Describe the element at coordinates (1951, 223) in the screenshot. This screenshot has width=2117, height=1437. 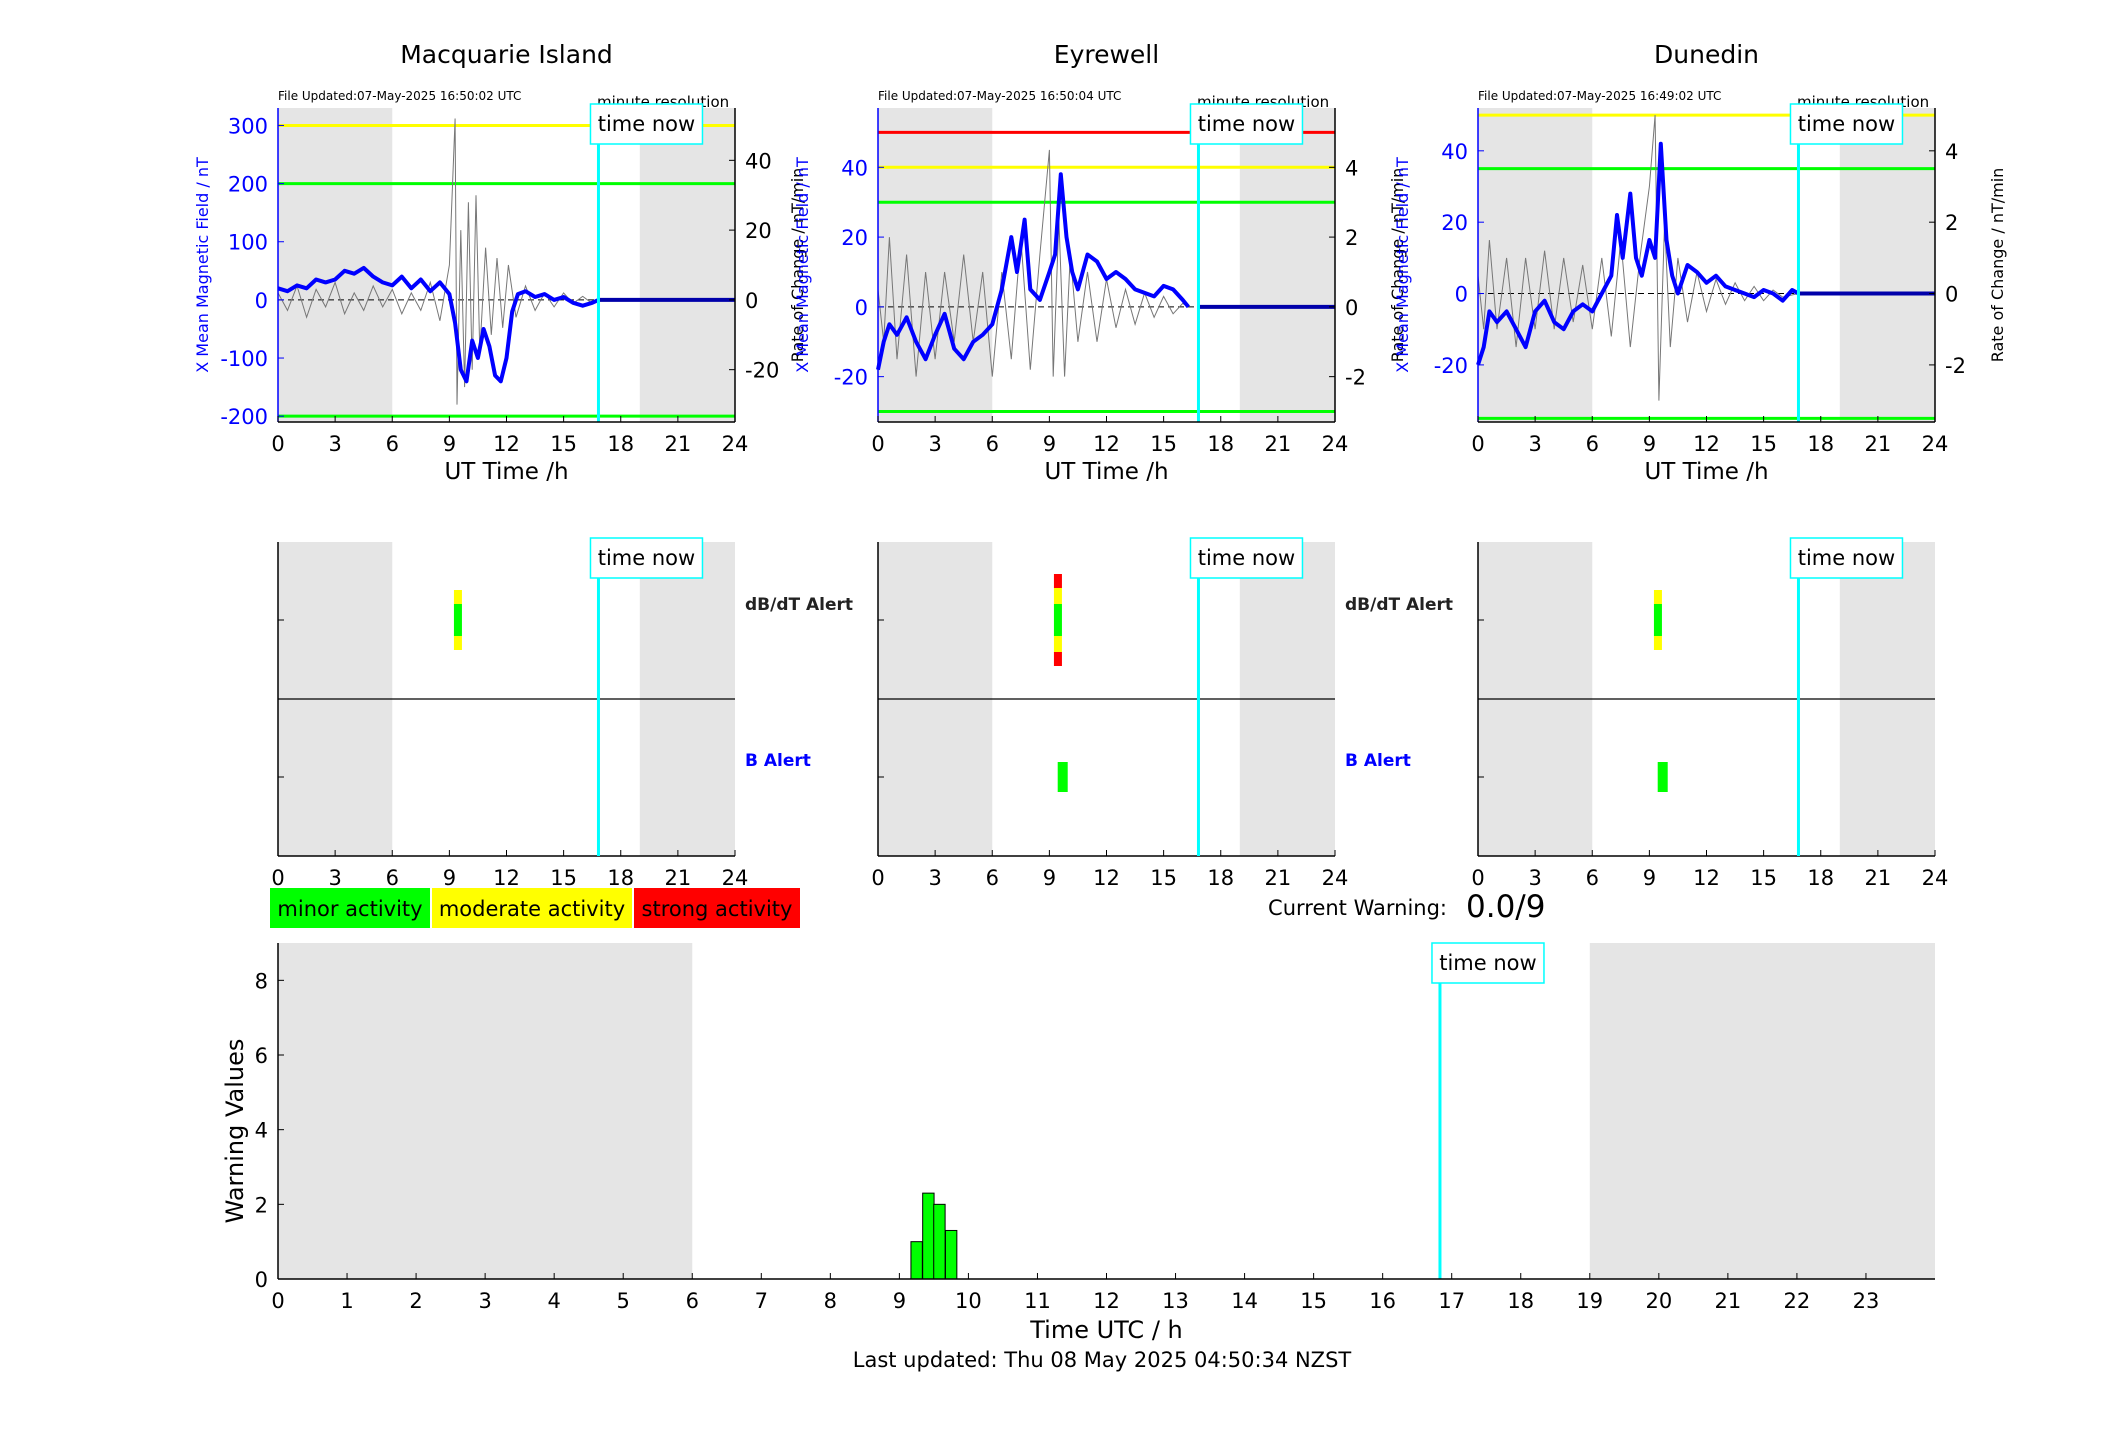
I see `right-tick-label: 2` at that location.